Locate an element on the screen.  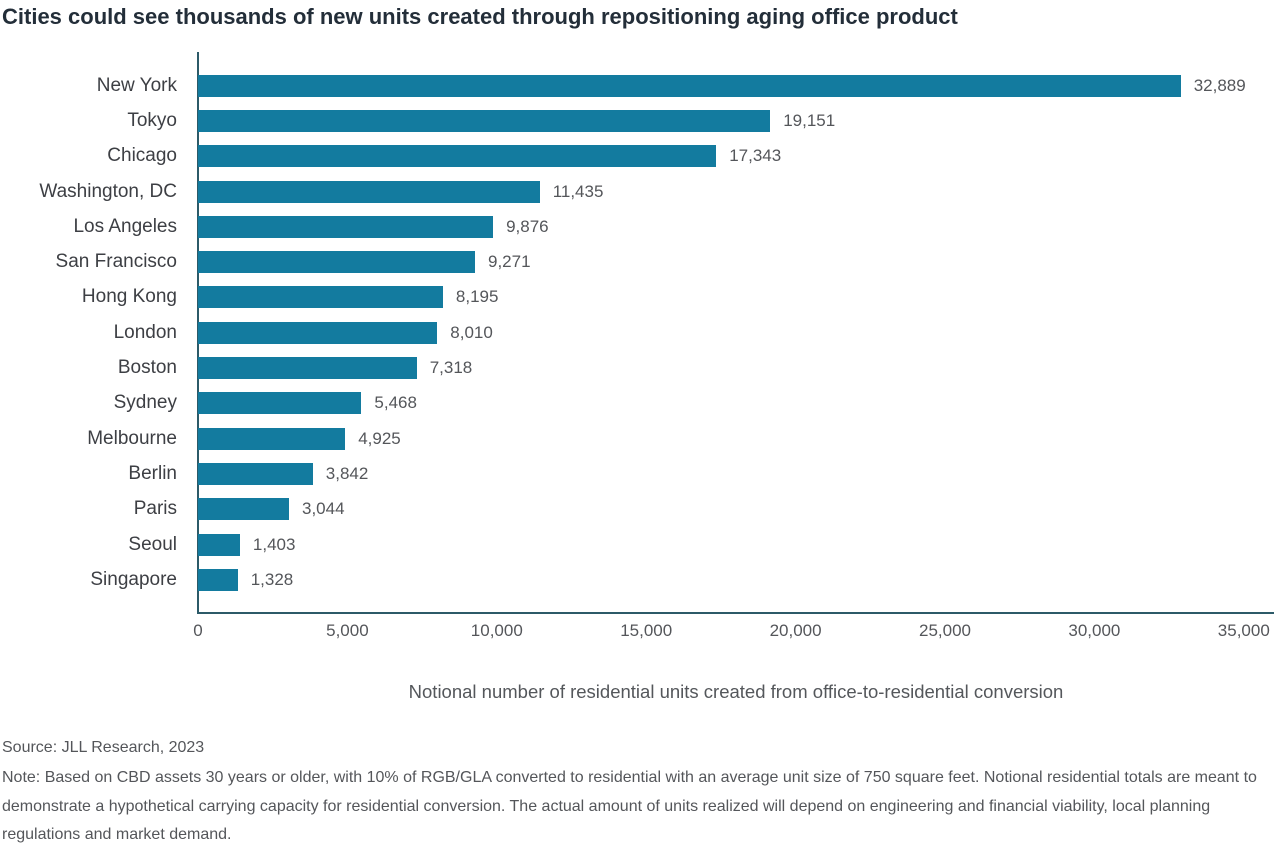
value-label: 1,328 is located at coordinates (272, 579).